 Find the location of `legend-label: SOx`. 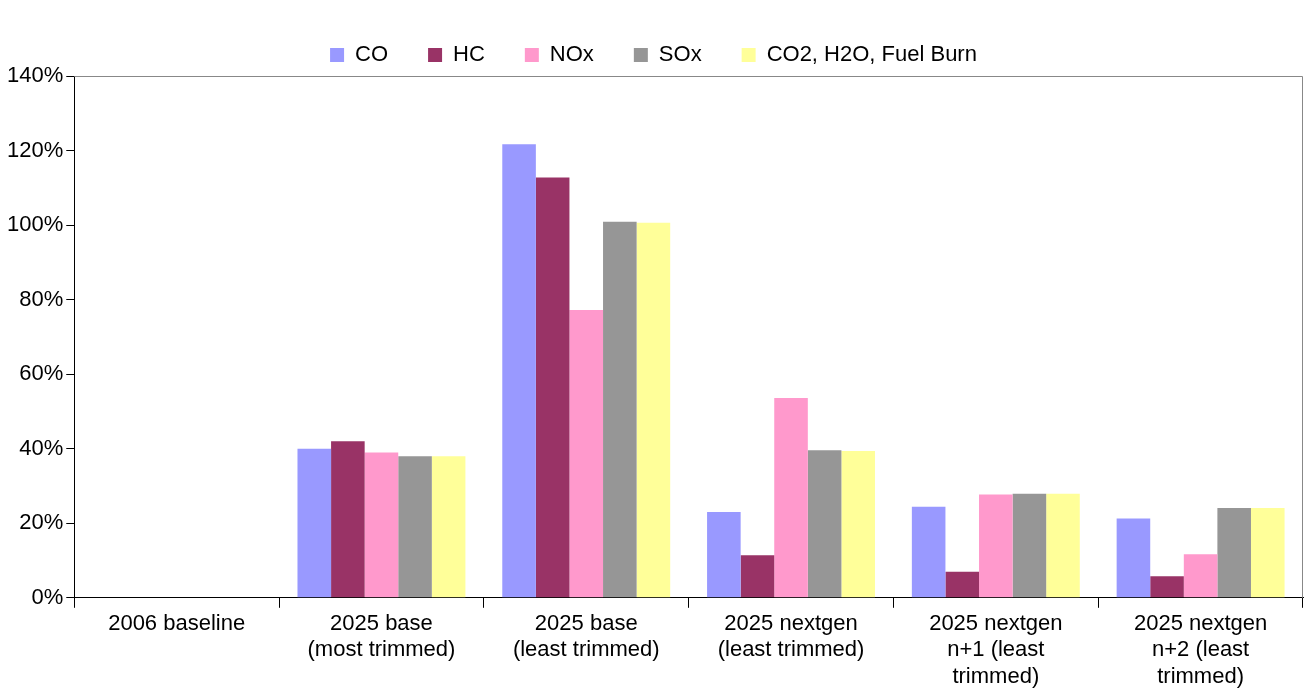

legend-label: SOx is located at coordinates (680, 54).